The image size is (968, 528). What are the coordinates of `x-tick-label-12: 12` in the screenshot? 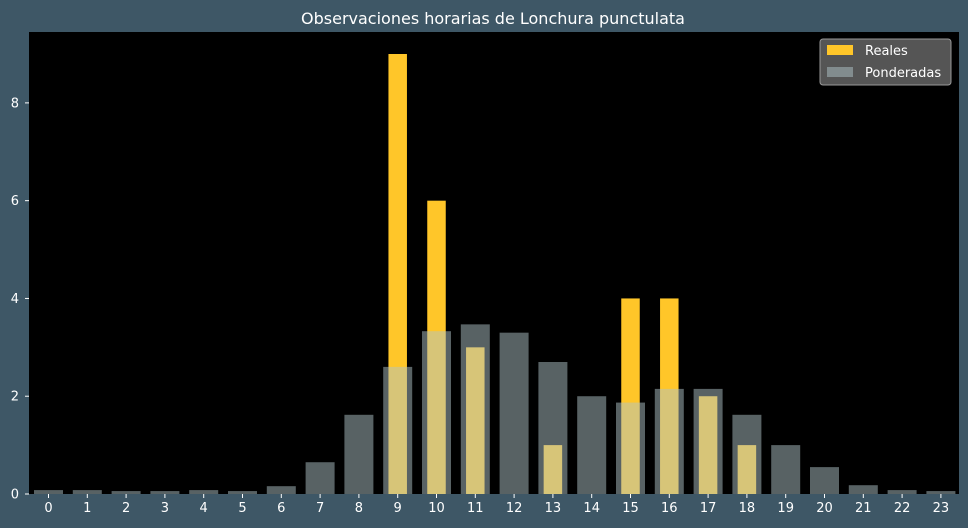 It's located at (514, 508).